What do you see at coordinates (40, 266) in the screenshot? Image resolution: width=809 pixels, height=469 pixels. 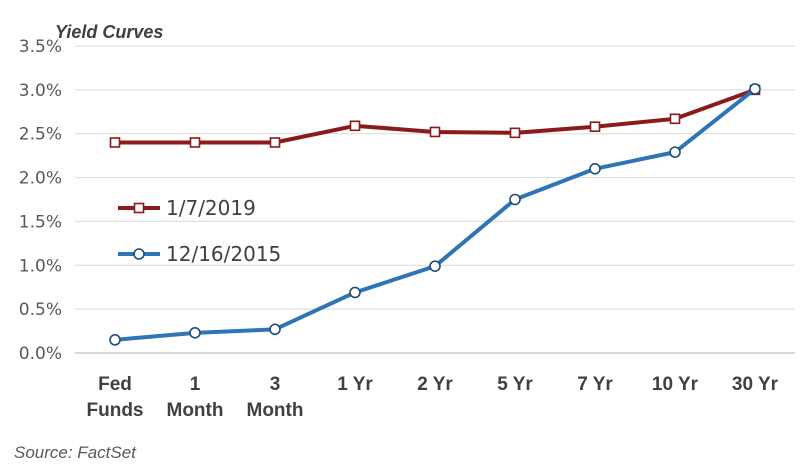 I see `y-tick-label: 1.0%` at bounding box center [40, 266].